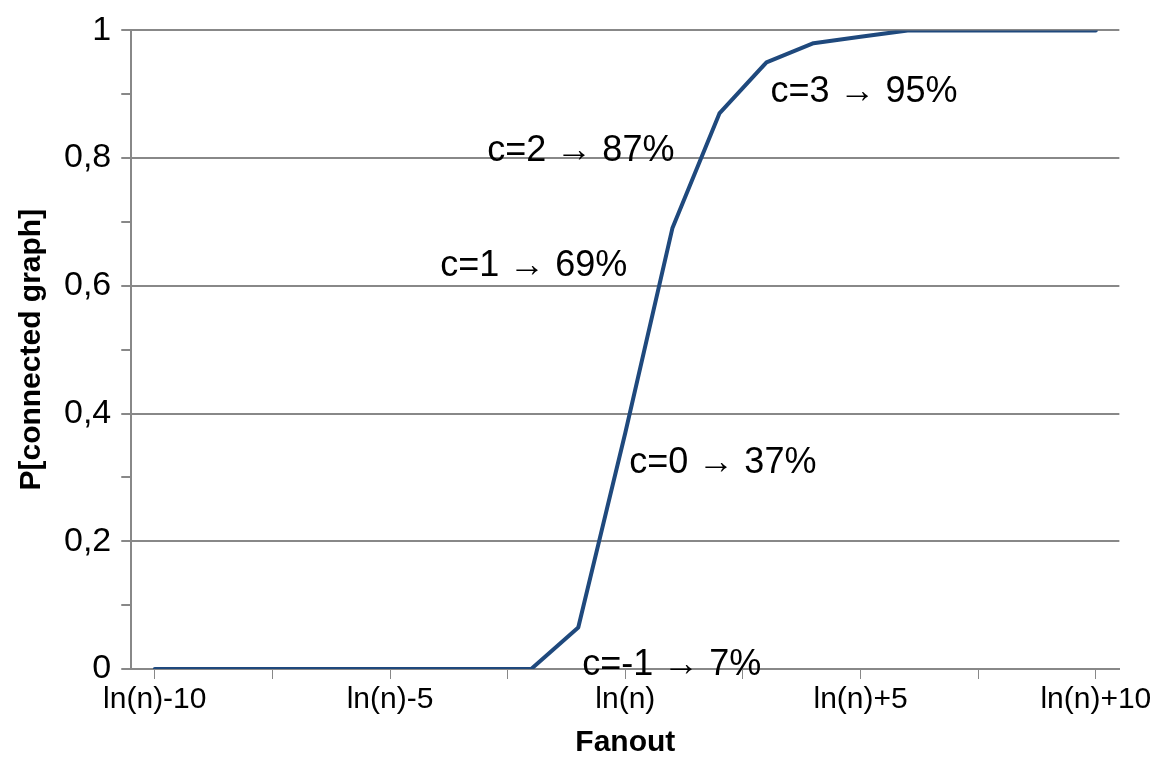 The width and height of the screenshot is (1155, 770). What do you see at coordinates (390, 698) in the screenshot?
I see `x-tick-label: ln(n)-5` at bounding box center [390, 698].